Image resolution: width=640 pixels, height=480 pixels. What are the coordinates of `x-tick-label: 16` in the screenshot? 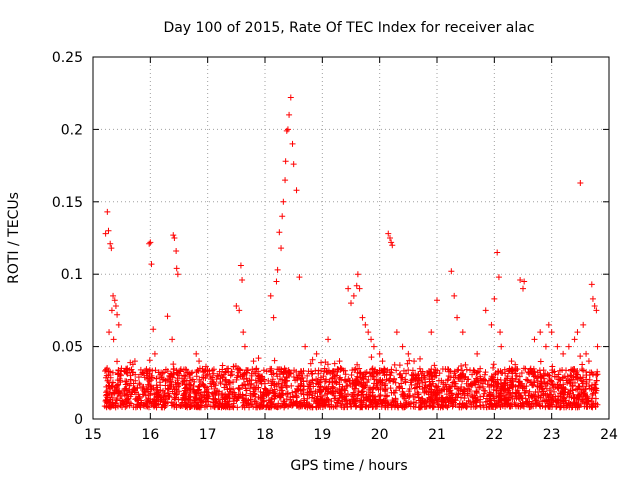 It's located at (150, 435).